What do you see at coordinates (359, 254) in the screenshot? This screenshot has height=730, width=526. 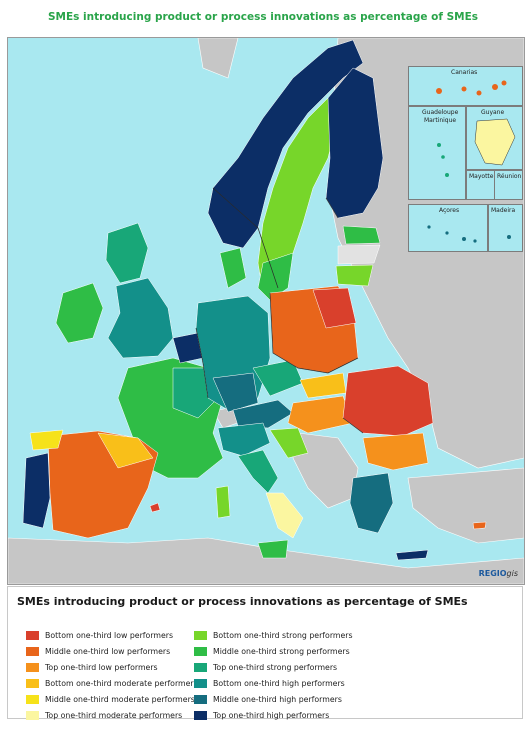 I see `latvia` at bounding box center [359, 254].